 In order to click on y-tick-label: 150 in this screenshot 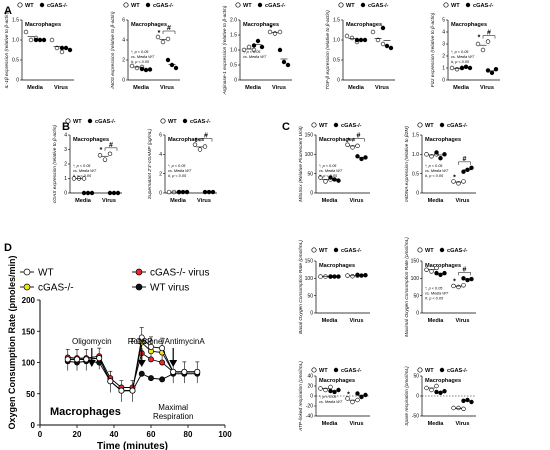, I will do `click(309, 262)`.